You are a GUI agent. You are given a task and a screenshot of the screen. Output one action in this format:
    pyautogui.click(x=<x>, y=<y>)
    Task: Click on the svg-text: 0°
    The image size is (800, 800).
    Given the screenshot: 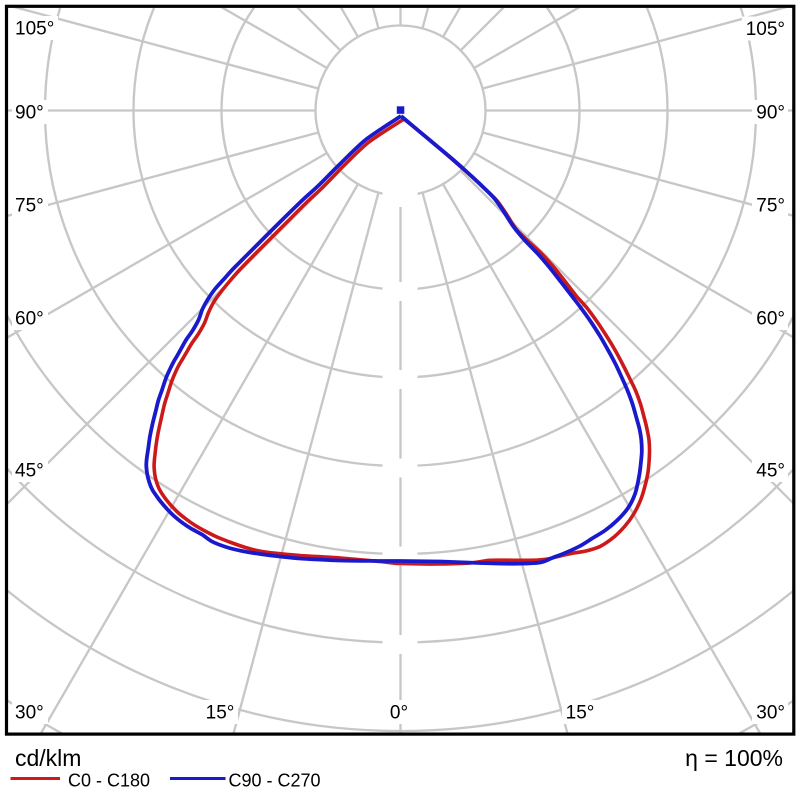 What is the action you would take?
    pyautogui.click(x=399, y=713)
    